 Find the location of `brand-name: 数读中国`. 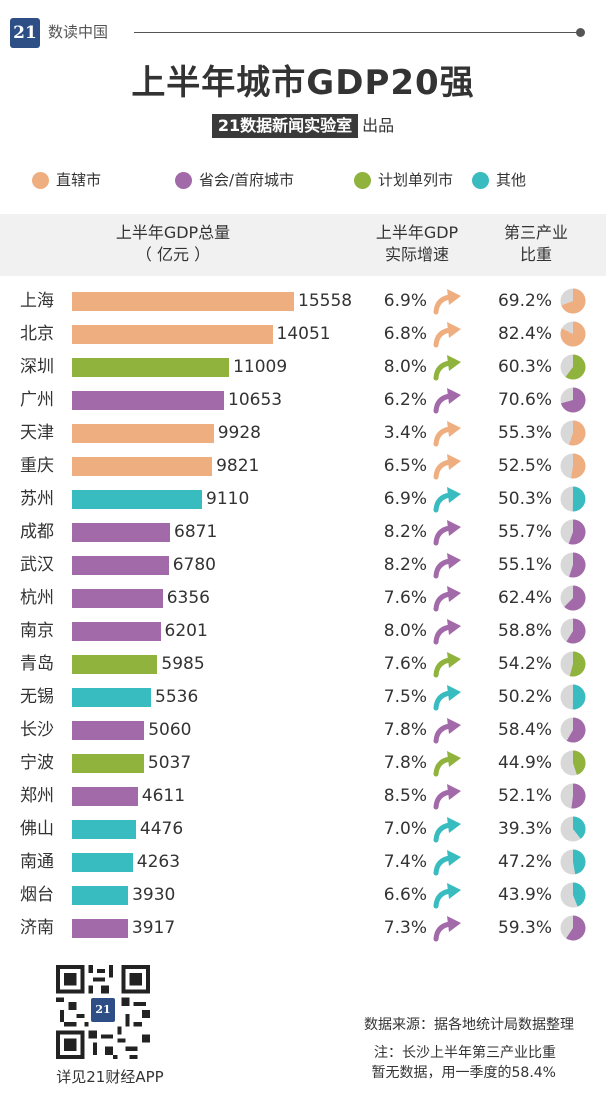

brand-name: 数读中国 is located at coordinates (78, 32).